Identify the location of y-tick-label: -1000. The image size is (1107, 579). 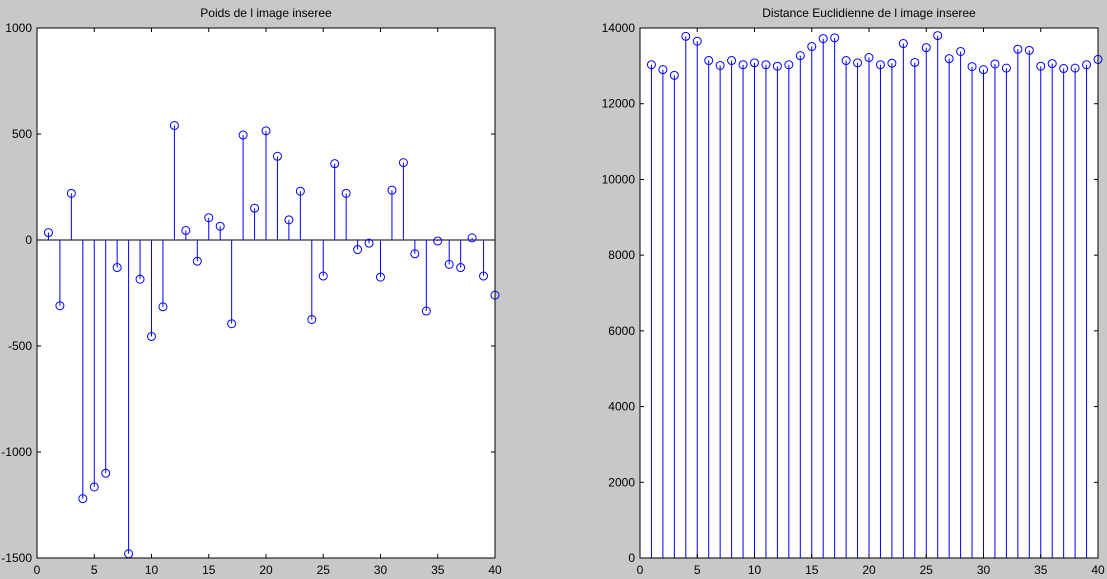
(16, 452).